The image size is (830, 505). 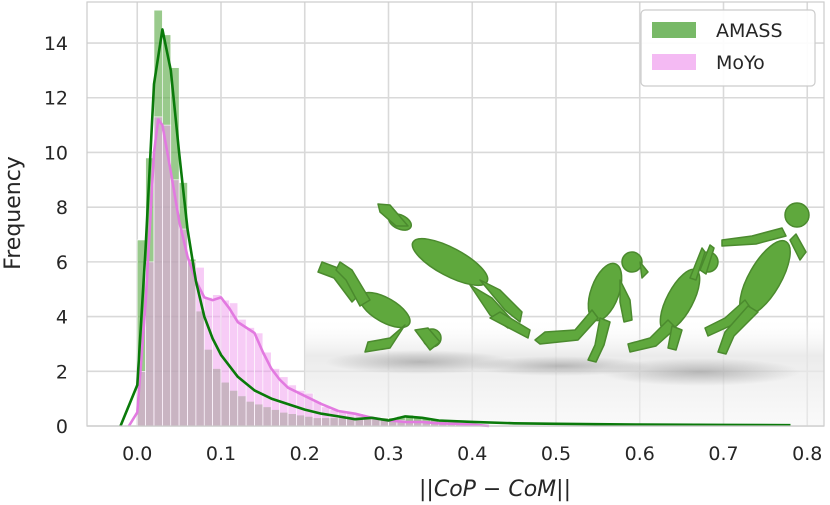 What do you see at coordinates (807, 454) in the screenshot?
I see `x-tick-label: 0.8` at bounding box center [807, 454].